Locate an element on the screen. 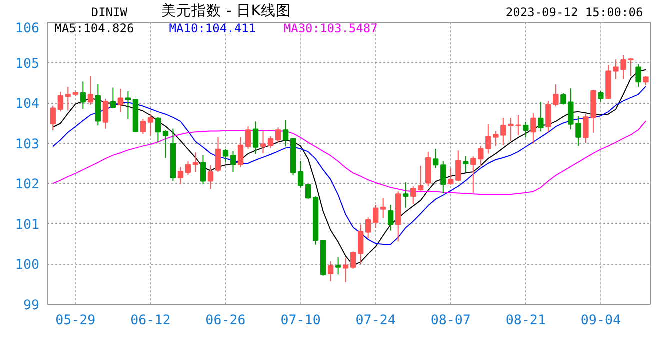  text: 2023-09-12 15:00:06 is located at coordinates (575, 13).